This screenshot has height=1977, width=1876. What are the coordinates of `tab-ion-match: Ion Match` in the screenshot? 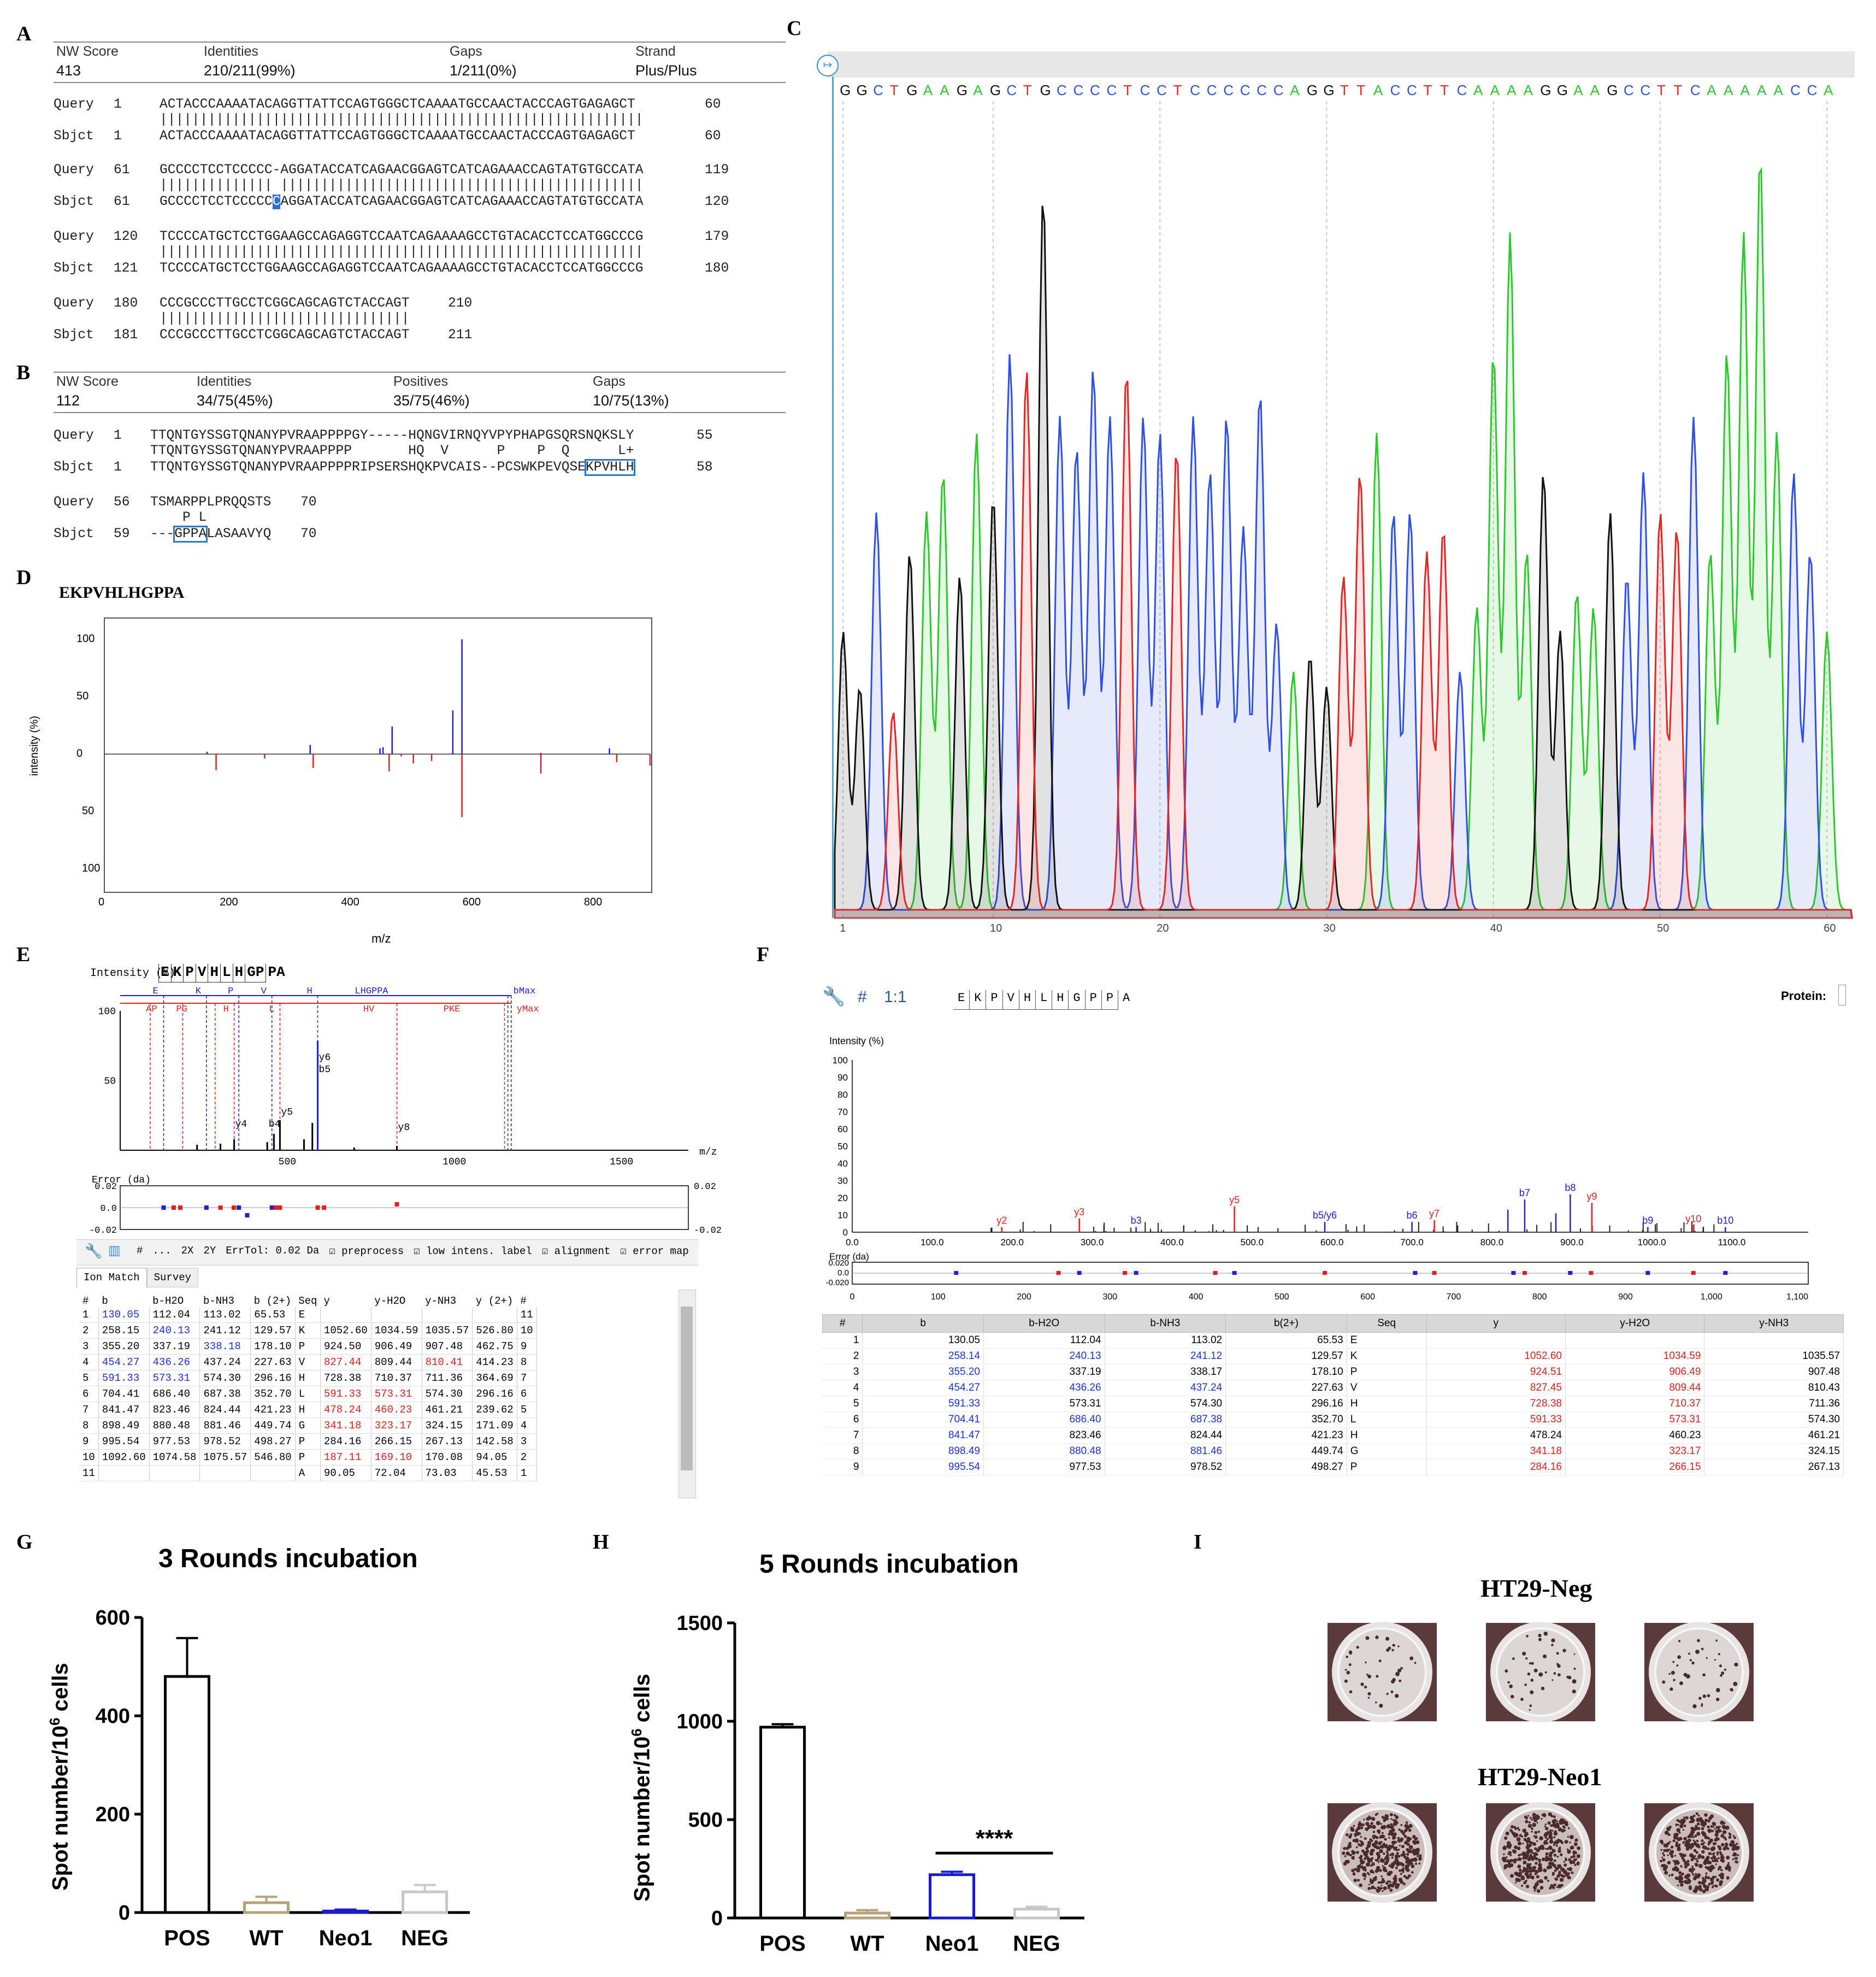 It's located at (111, 1277).